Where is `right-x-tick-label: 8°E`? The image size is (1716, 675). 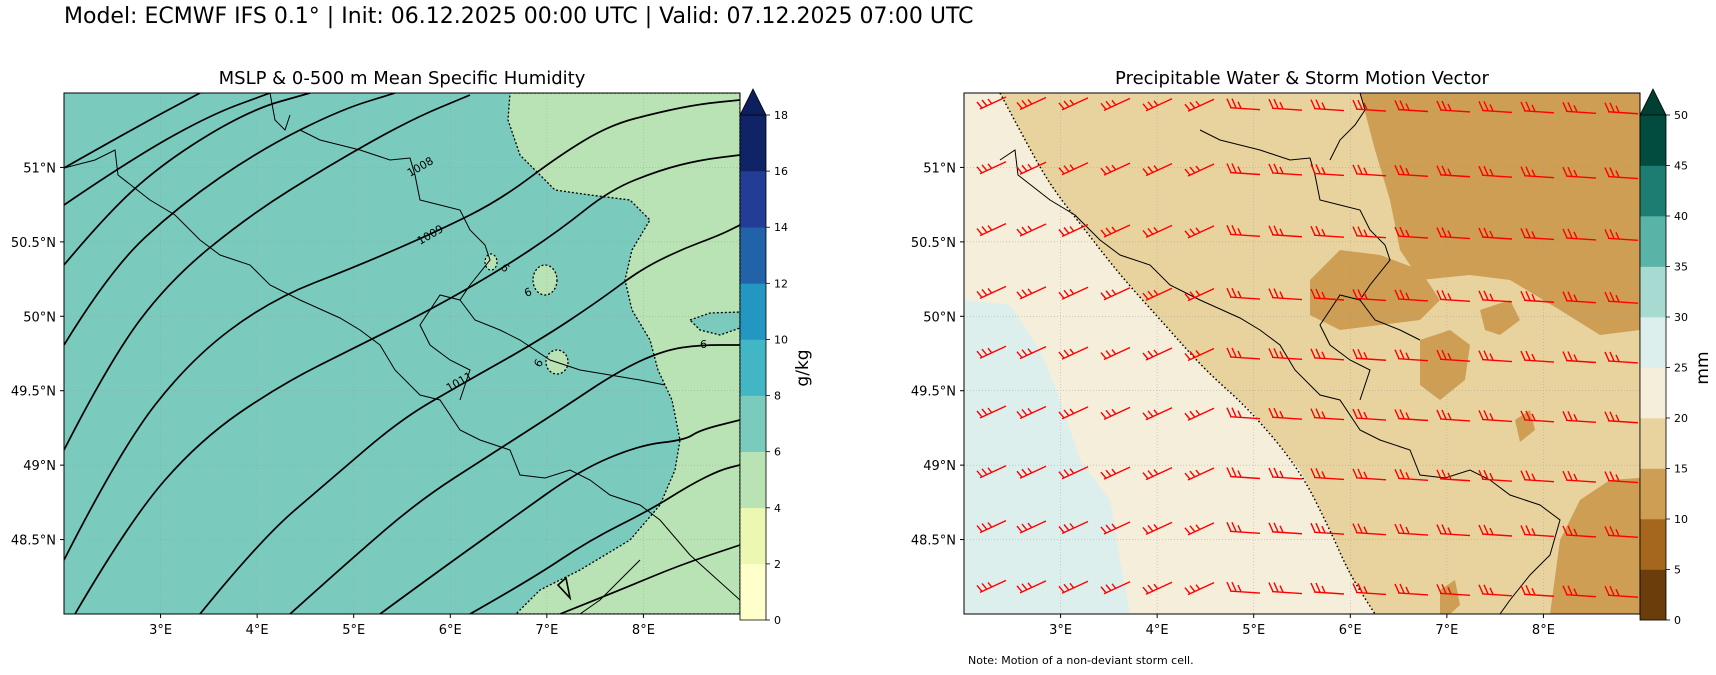 right-x-tick-label: 8°E is located at coordinates (1543, 630).